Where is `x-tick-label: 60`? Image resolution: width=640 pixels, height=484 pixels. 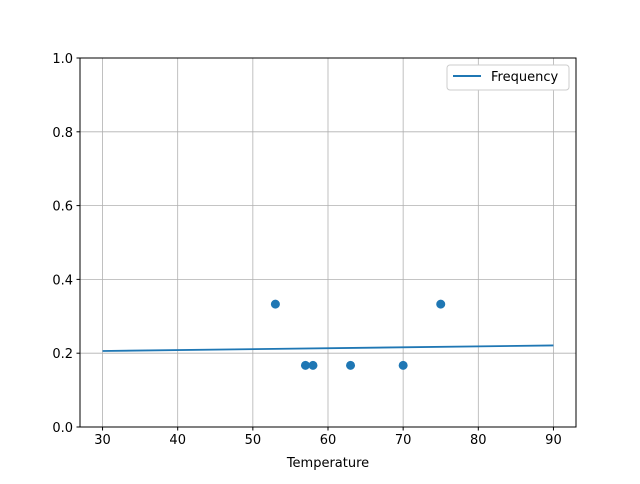 x-tick-label: 60 is located at coordinates (328, 440).